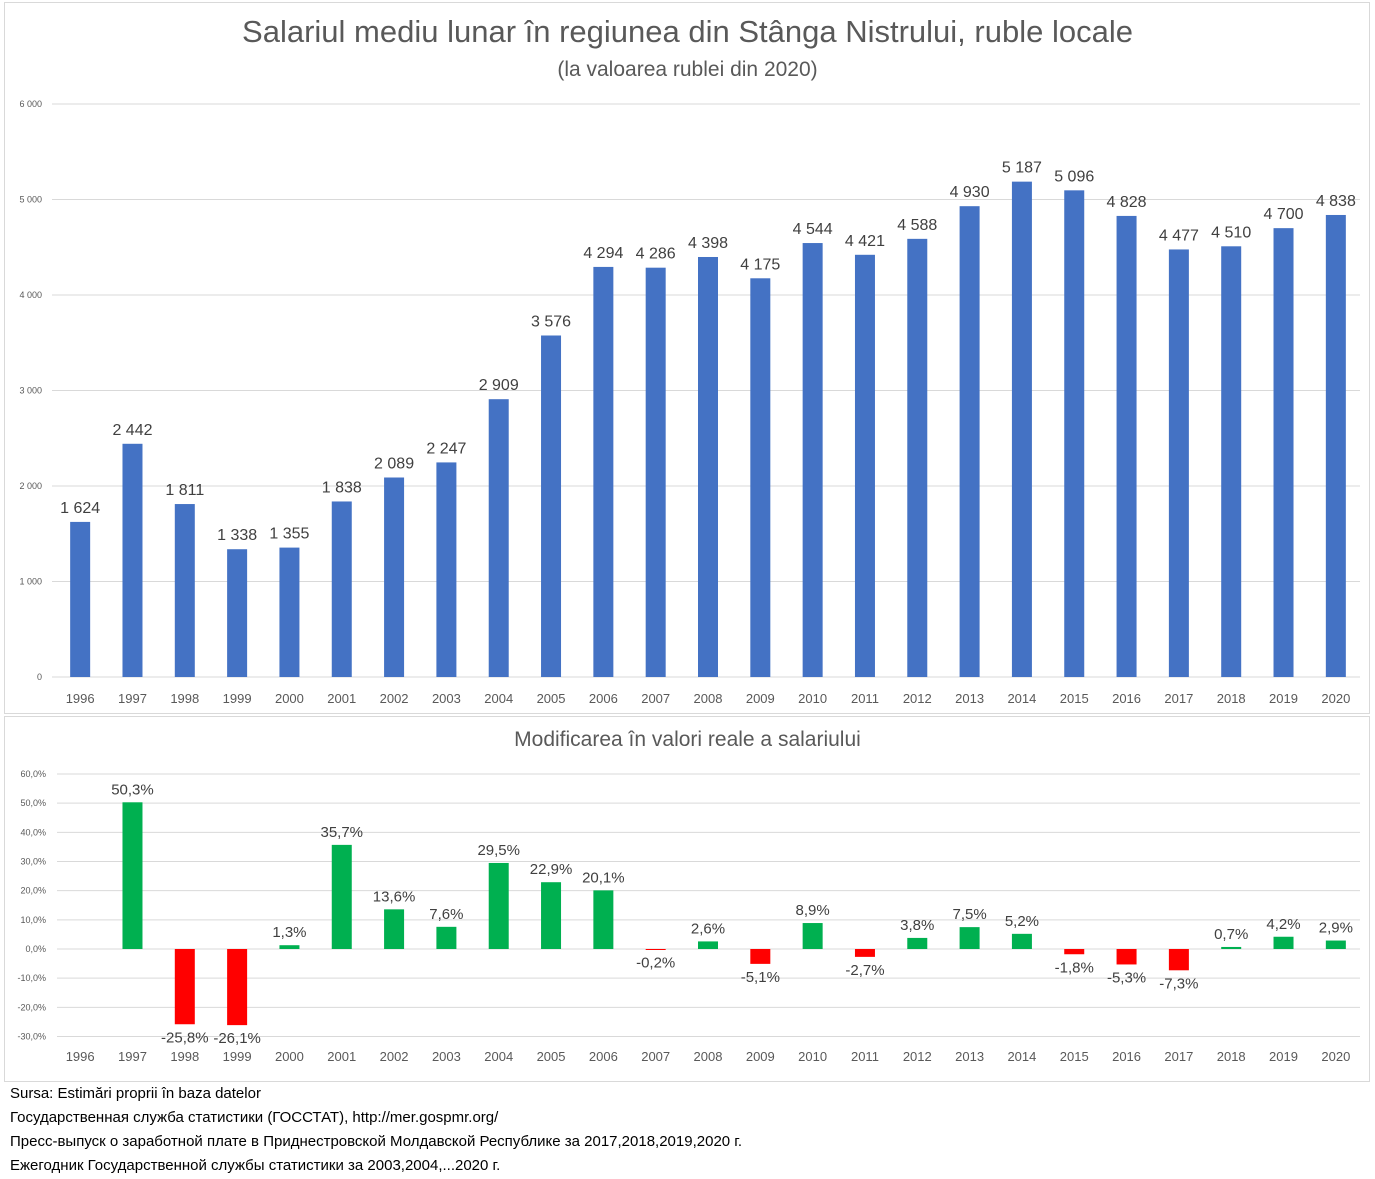 The height and width of the screenshot is (1179, 1375). I want to click on data-label: 20,1%, so click(603, 877).